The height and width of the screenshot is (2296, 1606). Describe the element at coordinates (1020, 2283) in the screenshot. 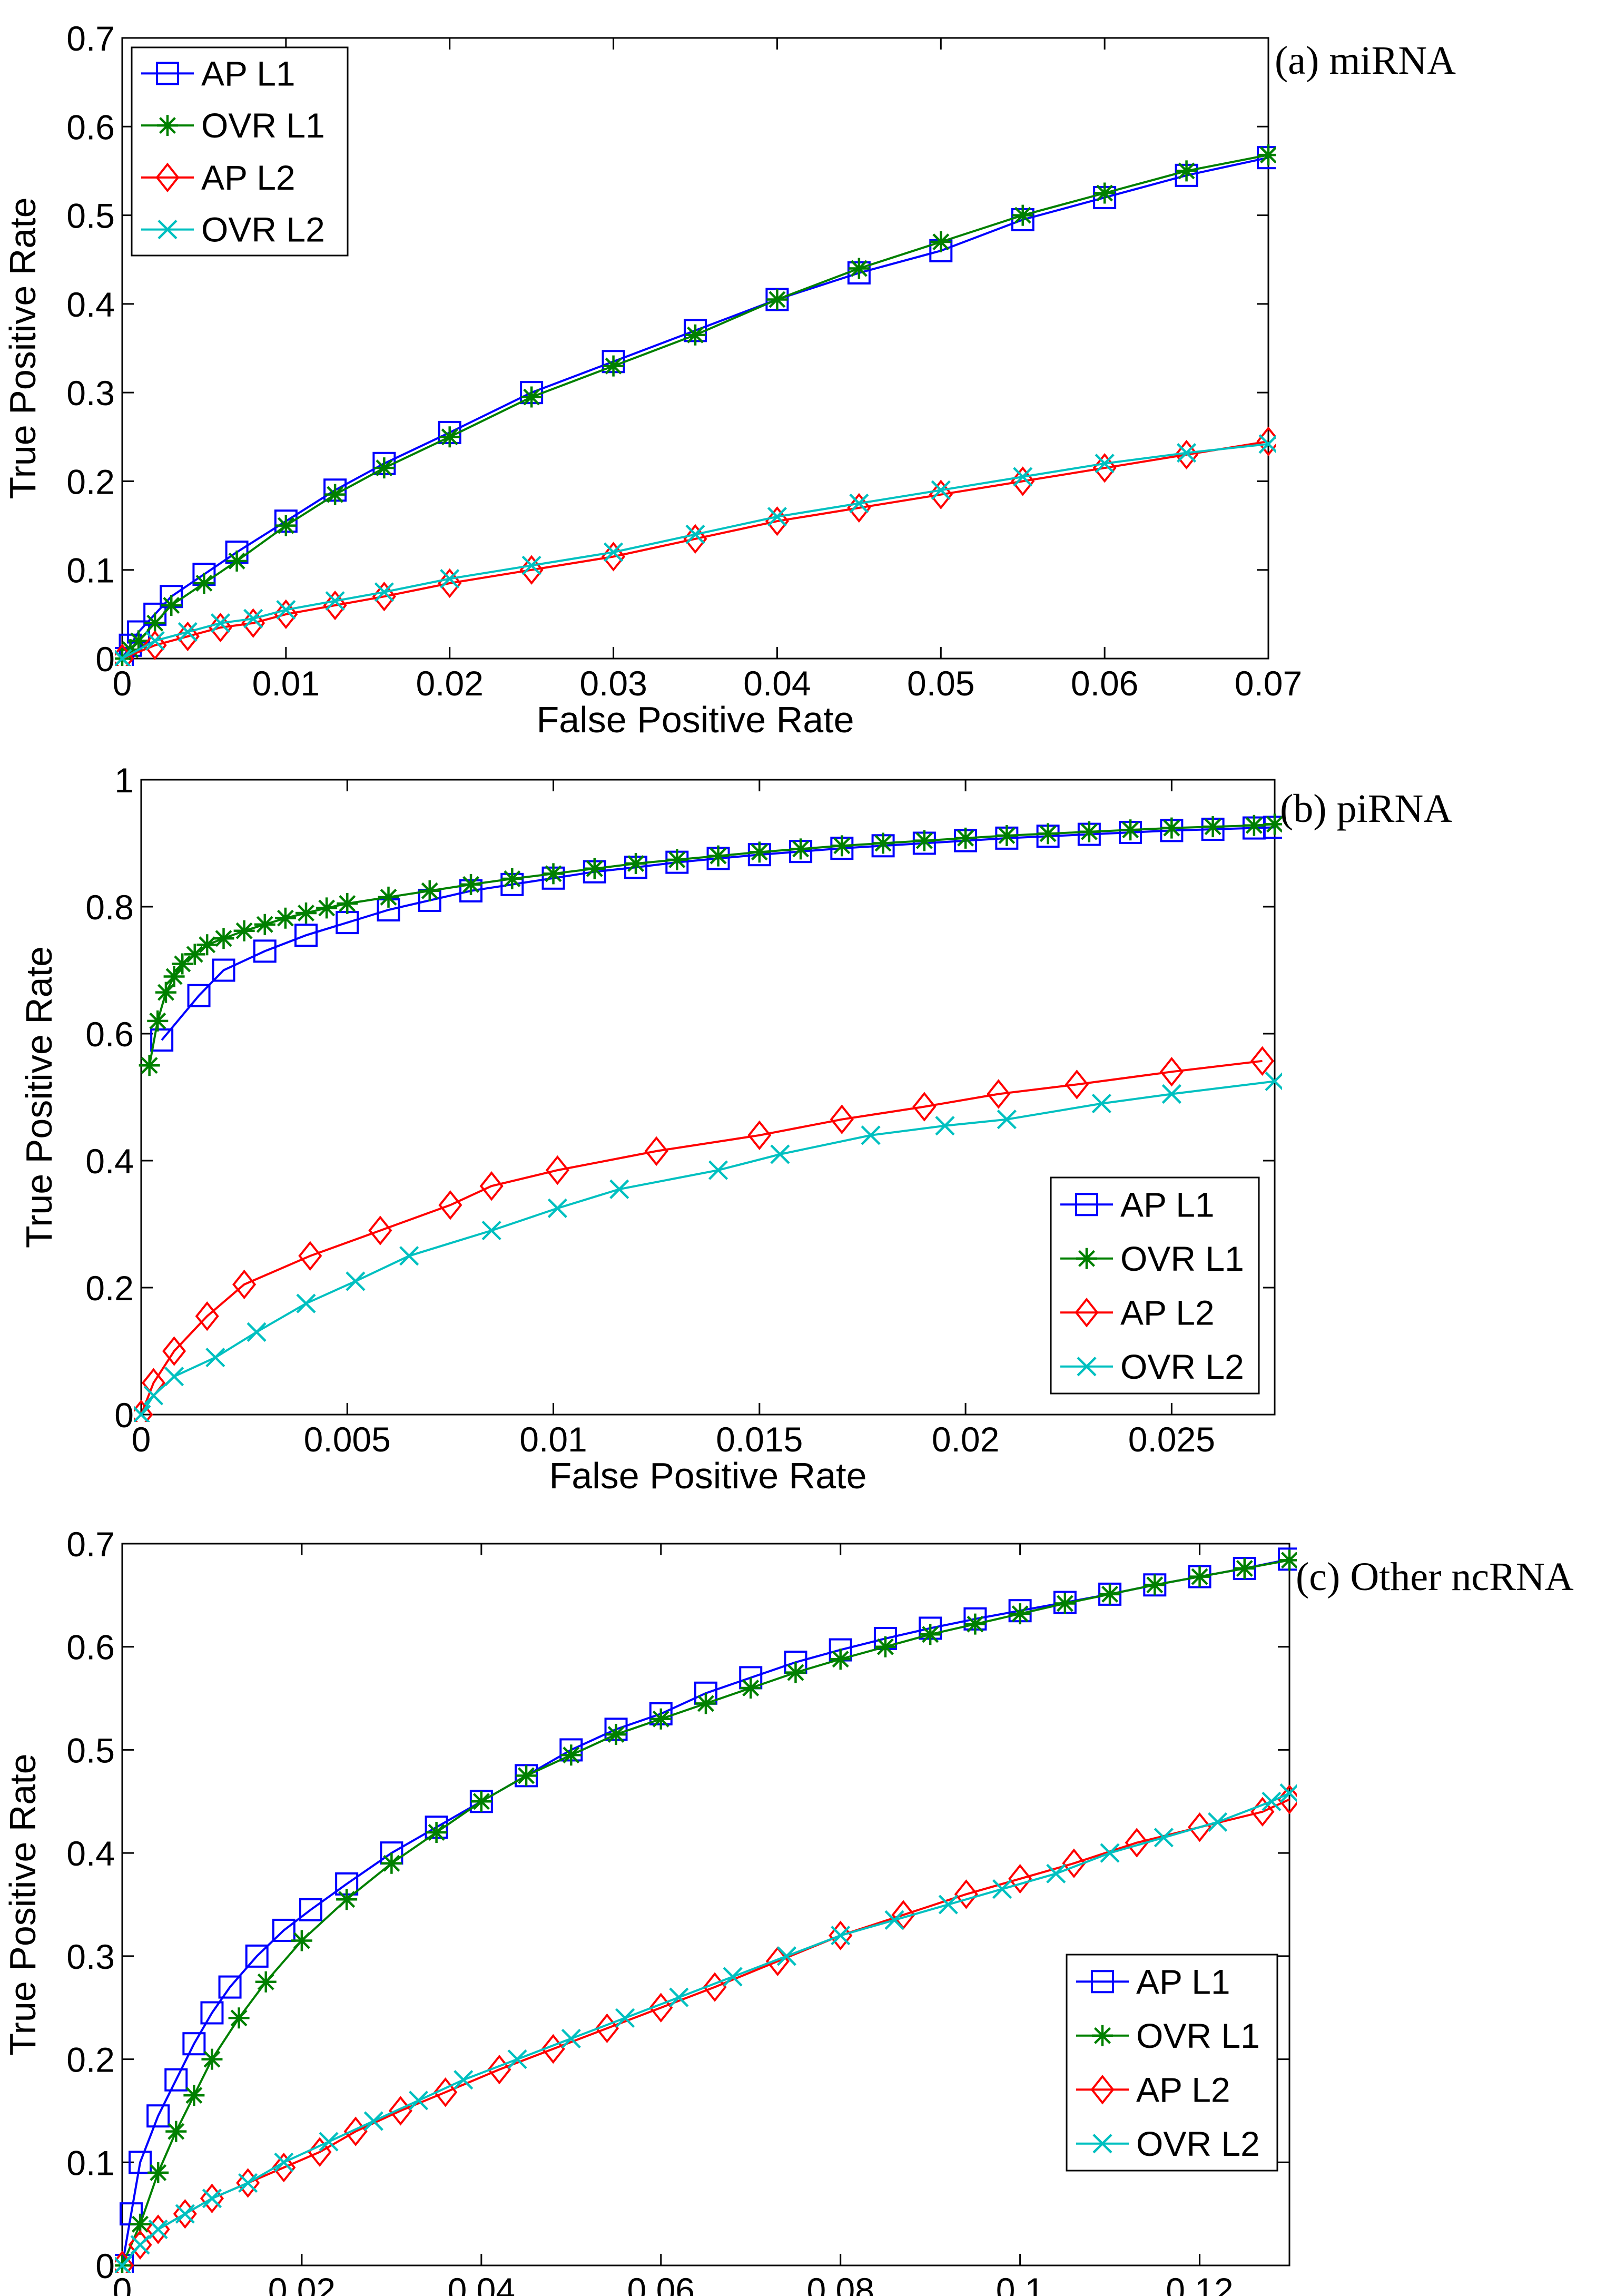

I see `x-tick-label: 0.1` at that location.